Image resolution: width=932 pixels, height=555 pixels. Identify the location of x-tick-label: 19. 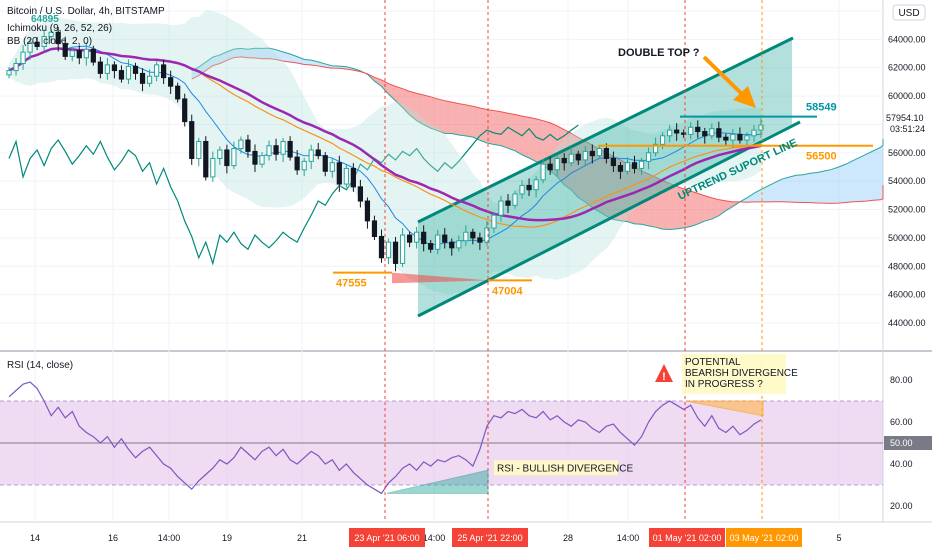
(227, 538).